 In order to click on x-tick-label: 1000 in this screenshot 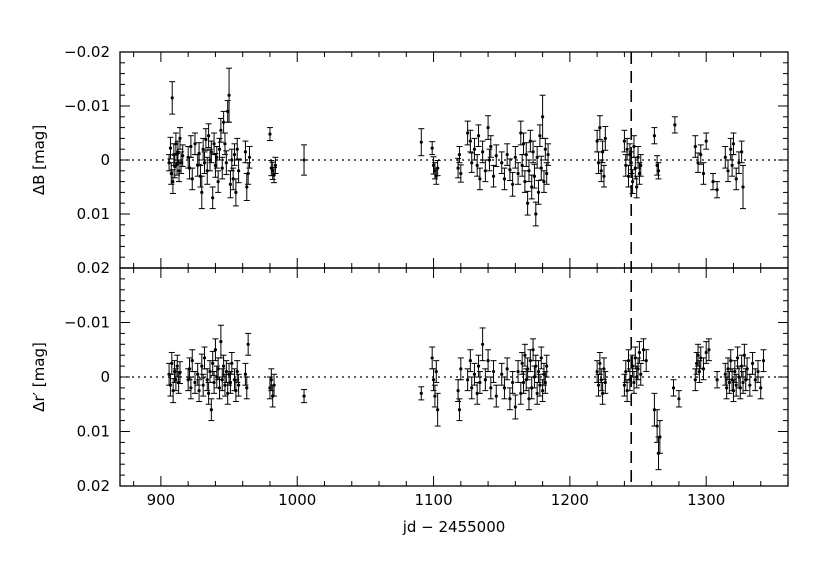, I will do `click(297, 500)`.